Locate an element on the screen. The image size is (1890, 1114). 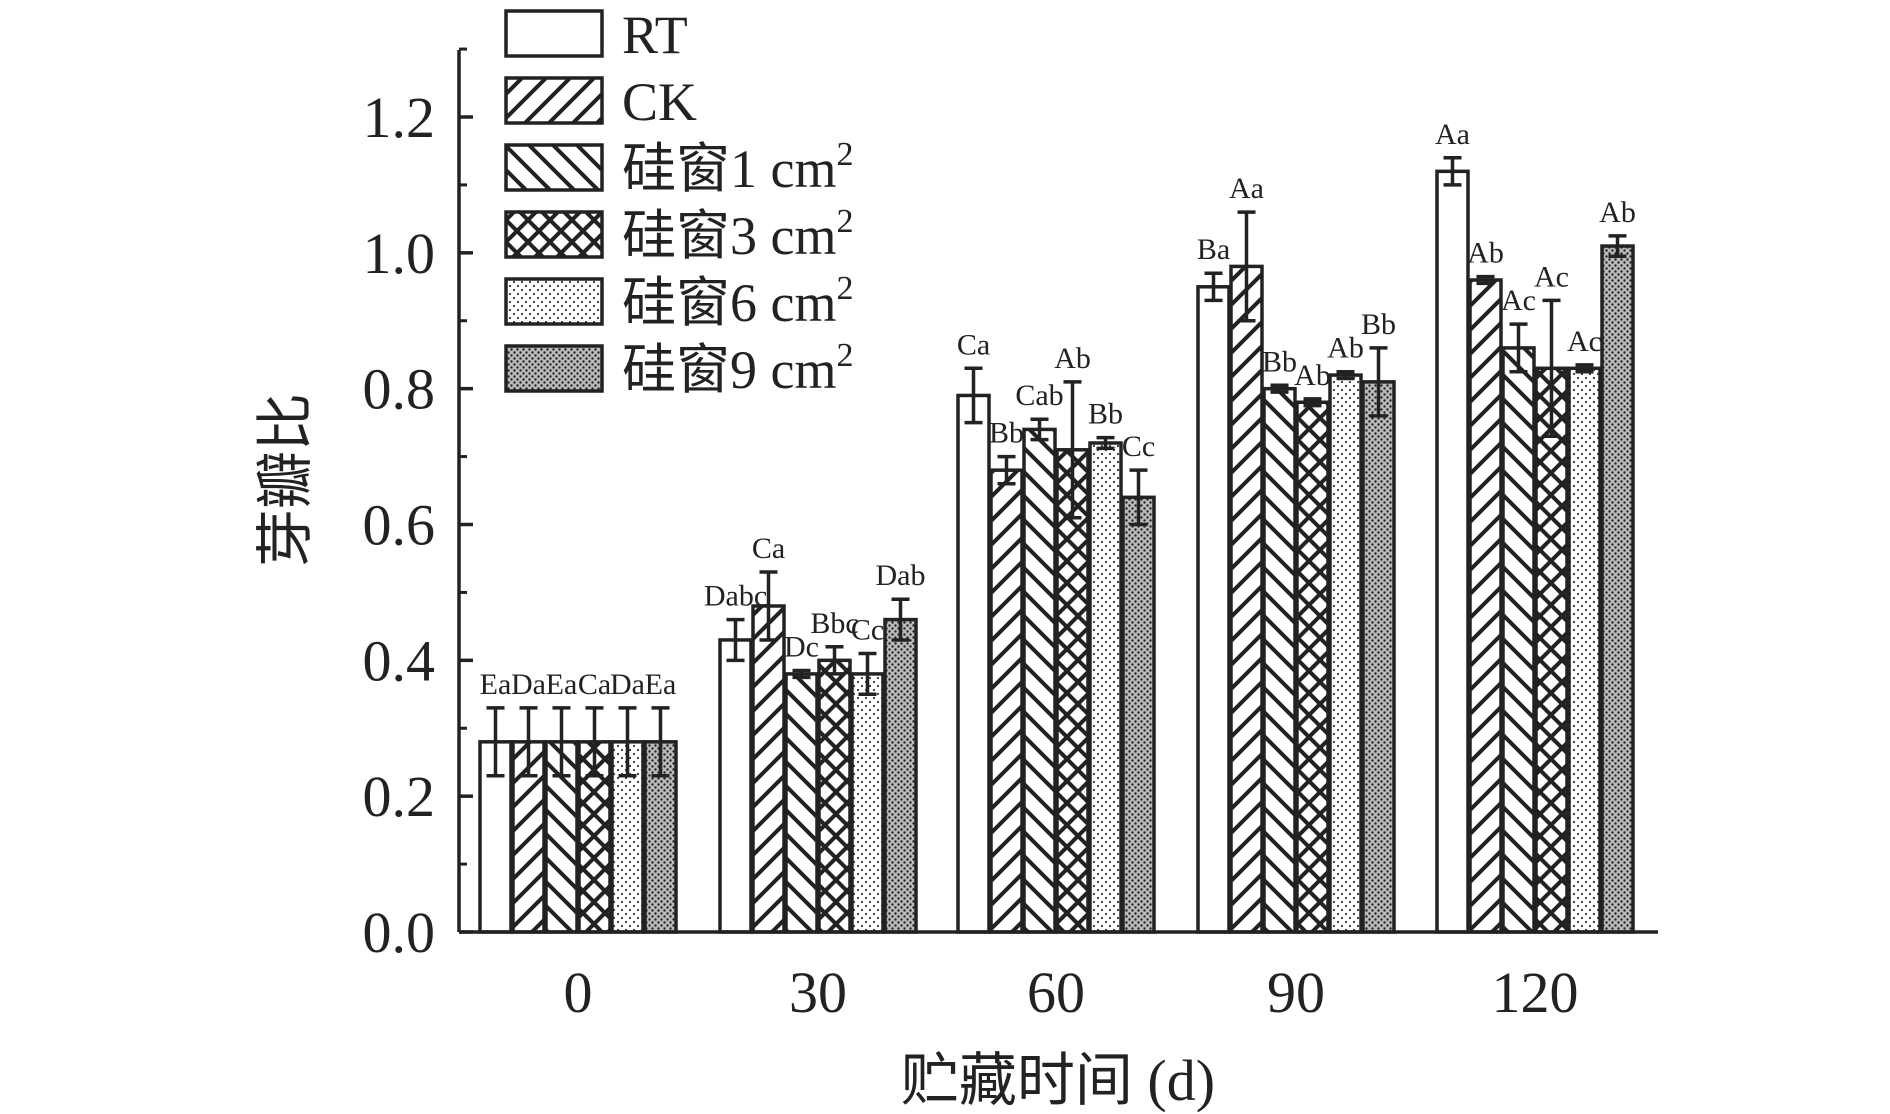
y-tick-label: 0.0 is located at coordinates (399, 932).